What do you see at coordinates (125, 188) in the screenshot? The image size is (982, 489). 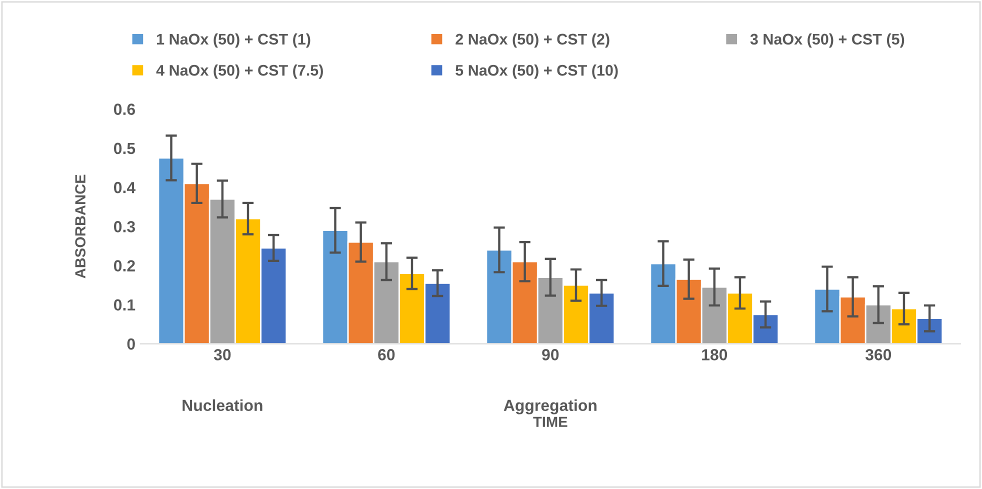 I see `y-tick-label: 0.4` at bounding box center [125, 188].